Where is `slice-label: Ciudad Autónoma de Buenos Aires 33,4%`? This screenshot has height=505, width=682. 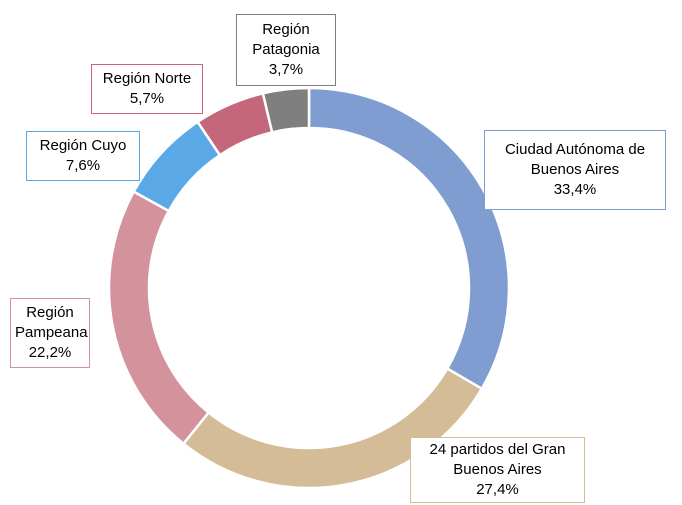 slice-label: Ciudad Autónoma de Buenos Aires 33,4% is located at coordinates (575, 170).